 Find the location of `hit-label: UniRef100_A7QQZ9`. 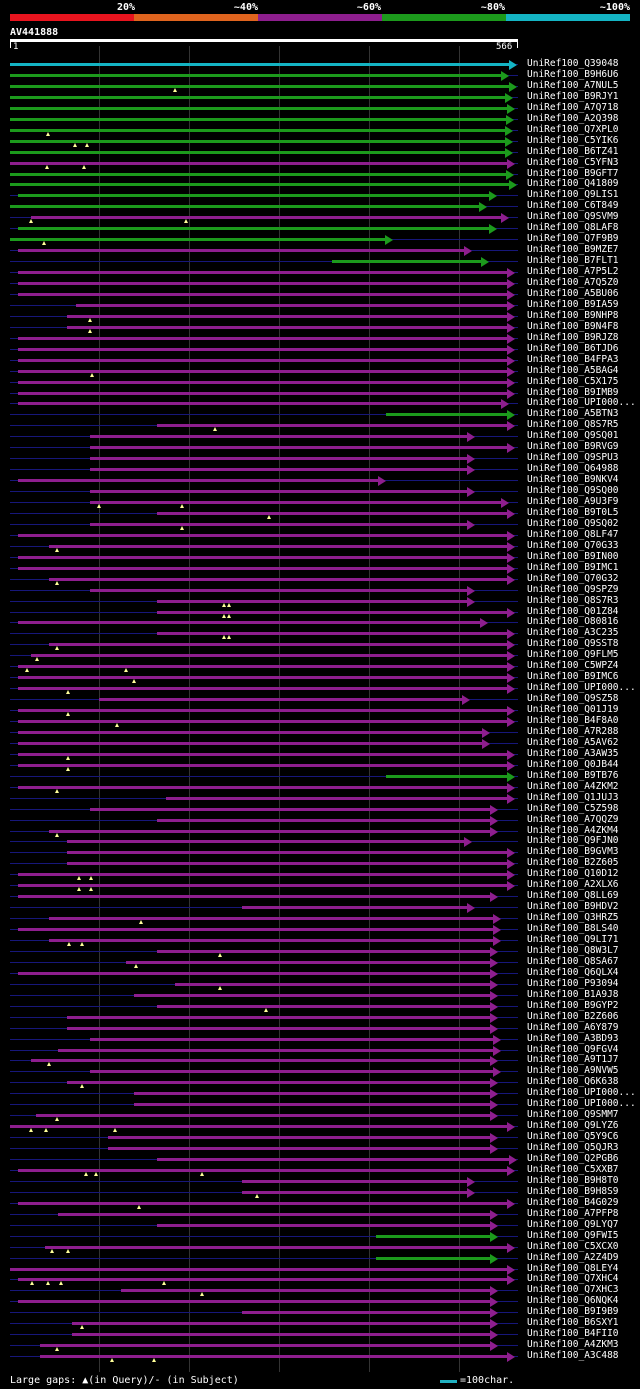

hit-label: UniRef100_A7QQZ9 is located at coordinates (573, 819).